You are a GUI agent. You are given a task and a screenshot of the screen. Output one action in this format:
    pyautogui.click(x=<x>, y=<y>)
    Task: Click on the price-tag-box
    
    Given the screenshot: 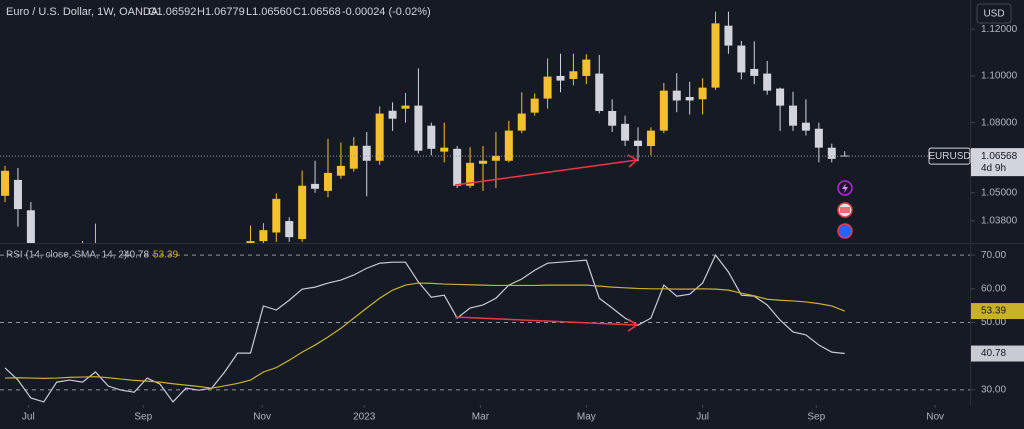 What is the action you would take?
    pyautogui.click(x=997, y=162)
    